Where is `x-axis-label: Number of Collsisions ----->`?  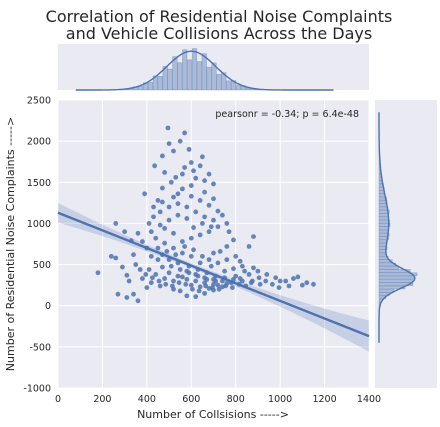
x-axis-label: Number of Collsisions -----> is located at coordinates (213, 414).